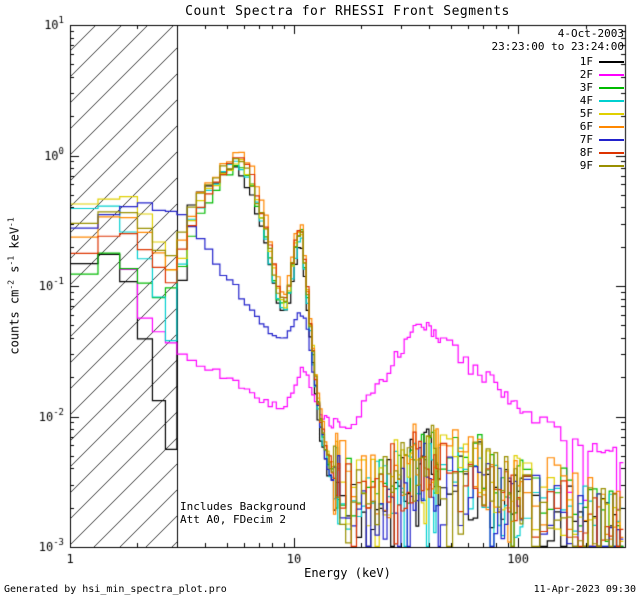 The image size is (640, 600). I want to click on y-axis-title: counts cm-2 s-1 keV-1, so click(14, 285).